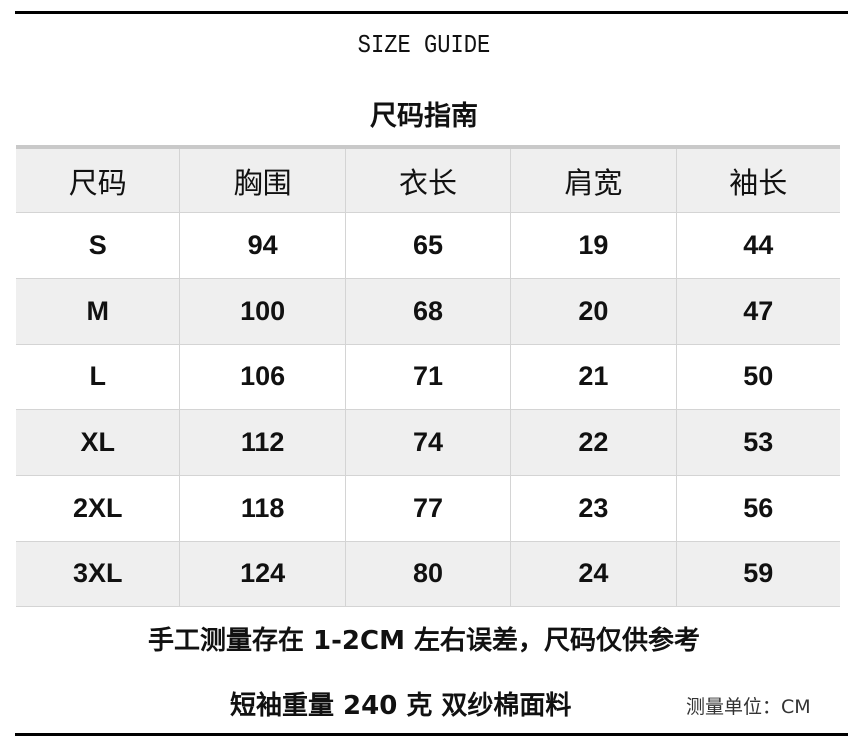  I want to click on table-row: M 100 68 20 47, so click(428, 311).